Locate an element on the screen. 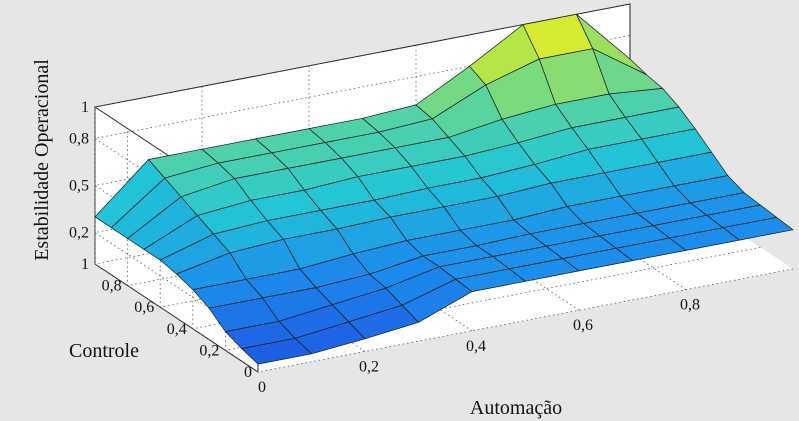 The image size is (799, 421). z-tick-label: 0,5 is located at coordinates (79, 186).